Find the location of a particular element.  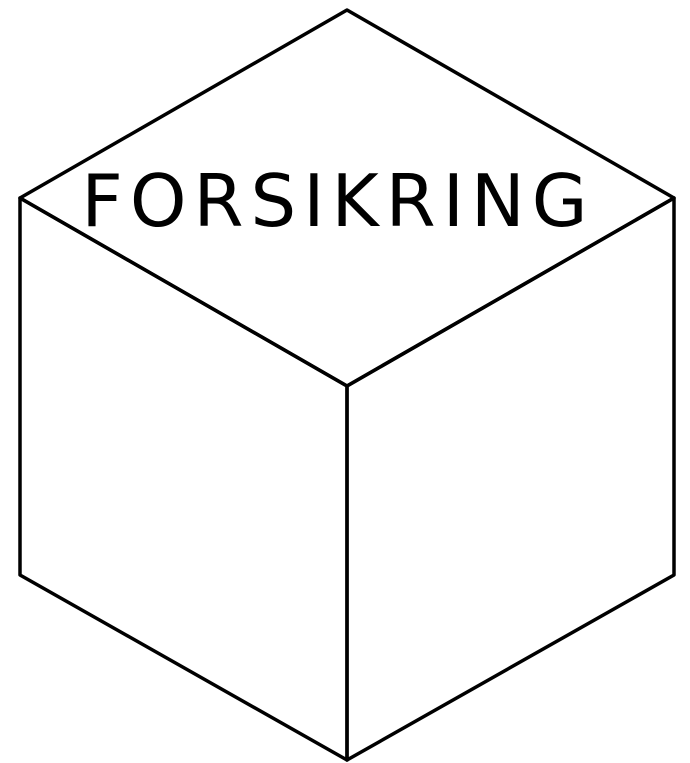

cube-label: FORSIKRING is located at coordinates (337, 201).